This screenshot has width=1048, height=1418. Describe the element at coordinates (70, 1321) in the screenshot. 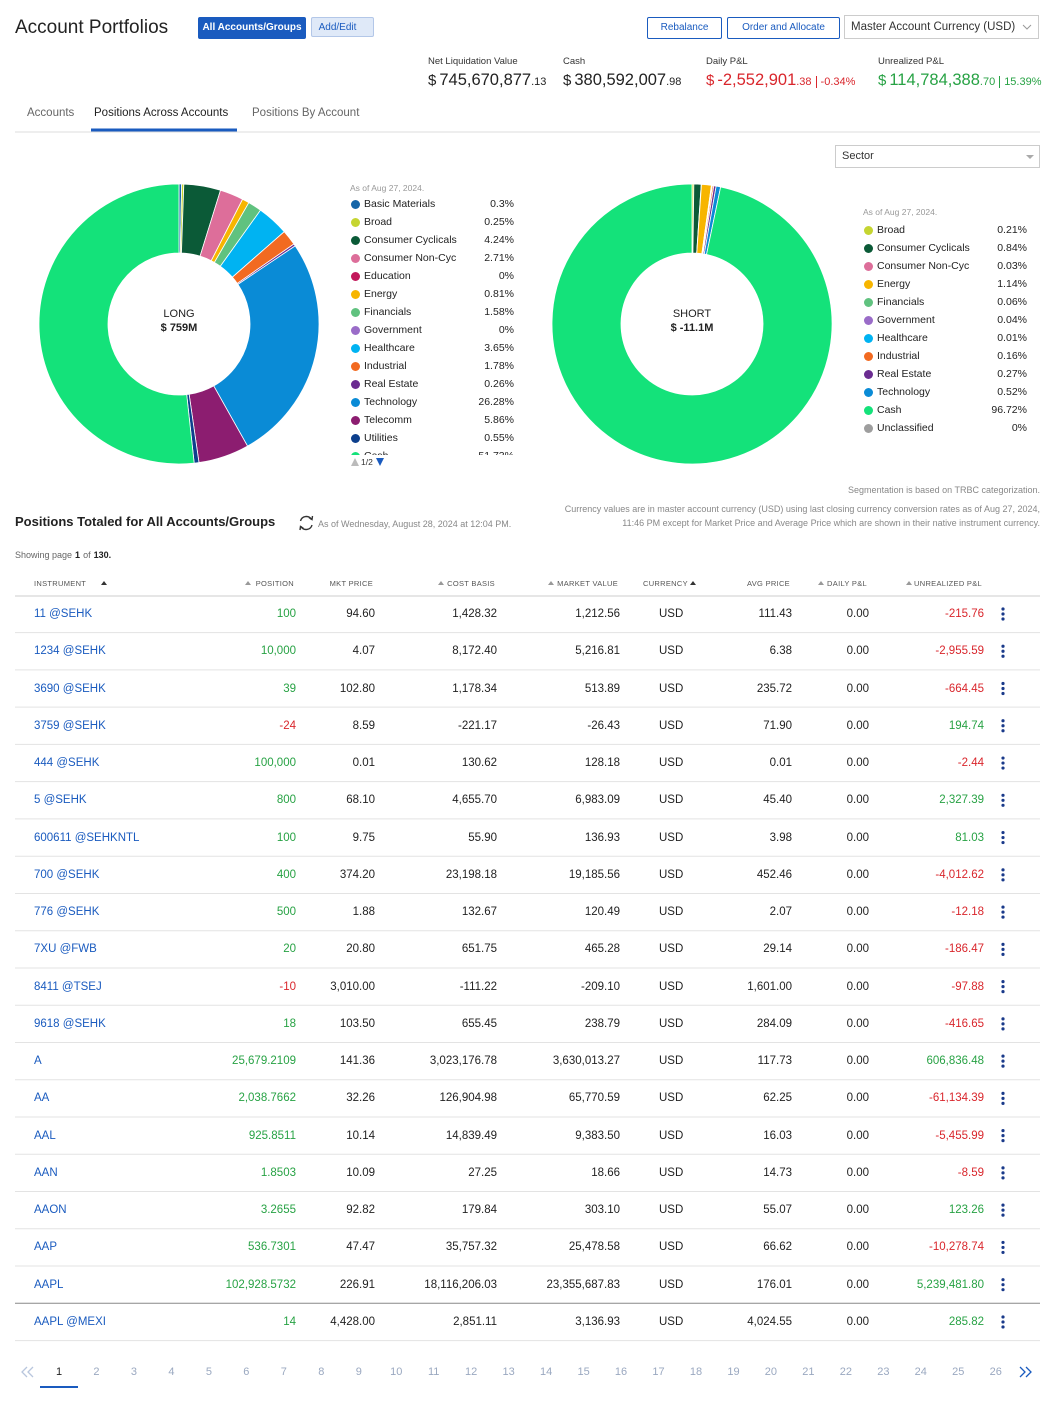

I see `table-cell: AAPL @MEXI` at that location.